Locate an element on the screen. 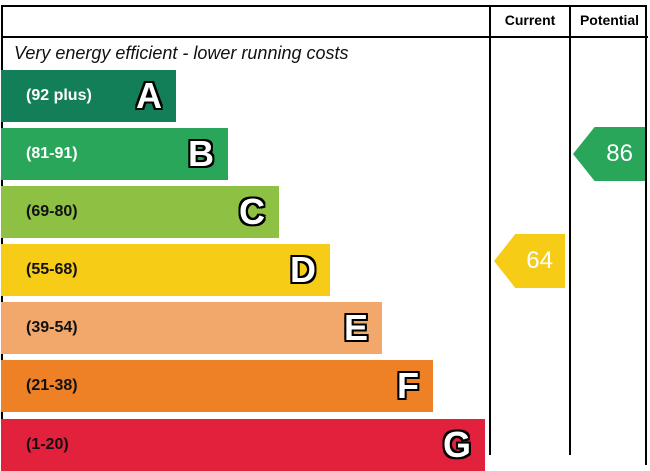 The image size is (650, 471). header-divider is located at coordinates (324, 37).